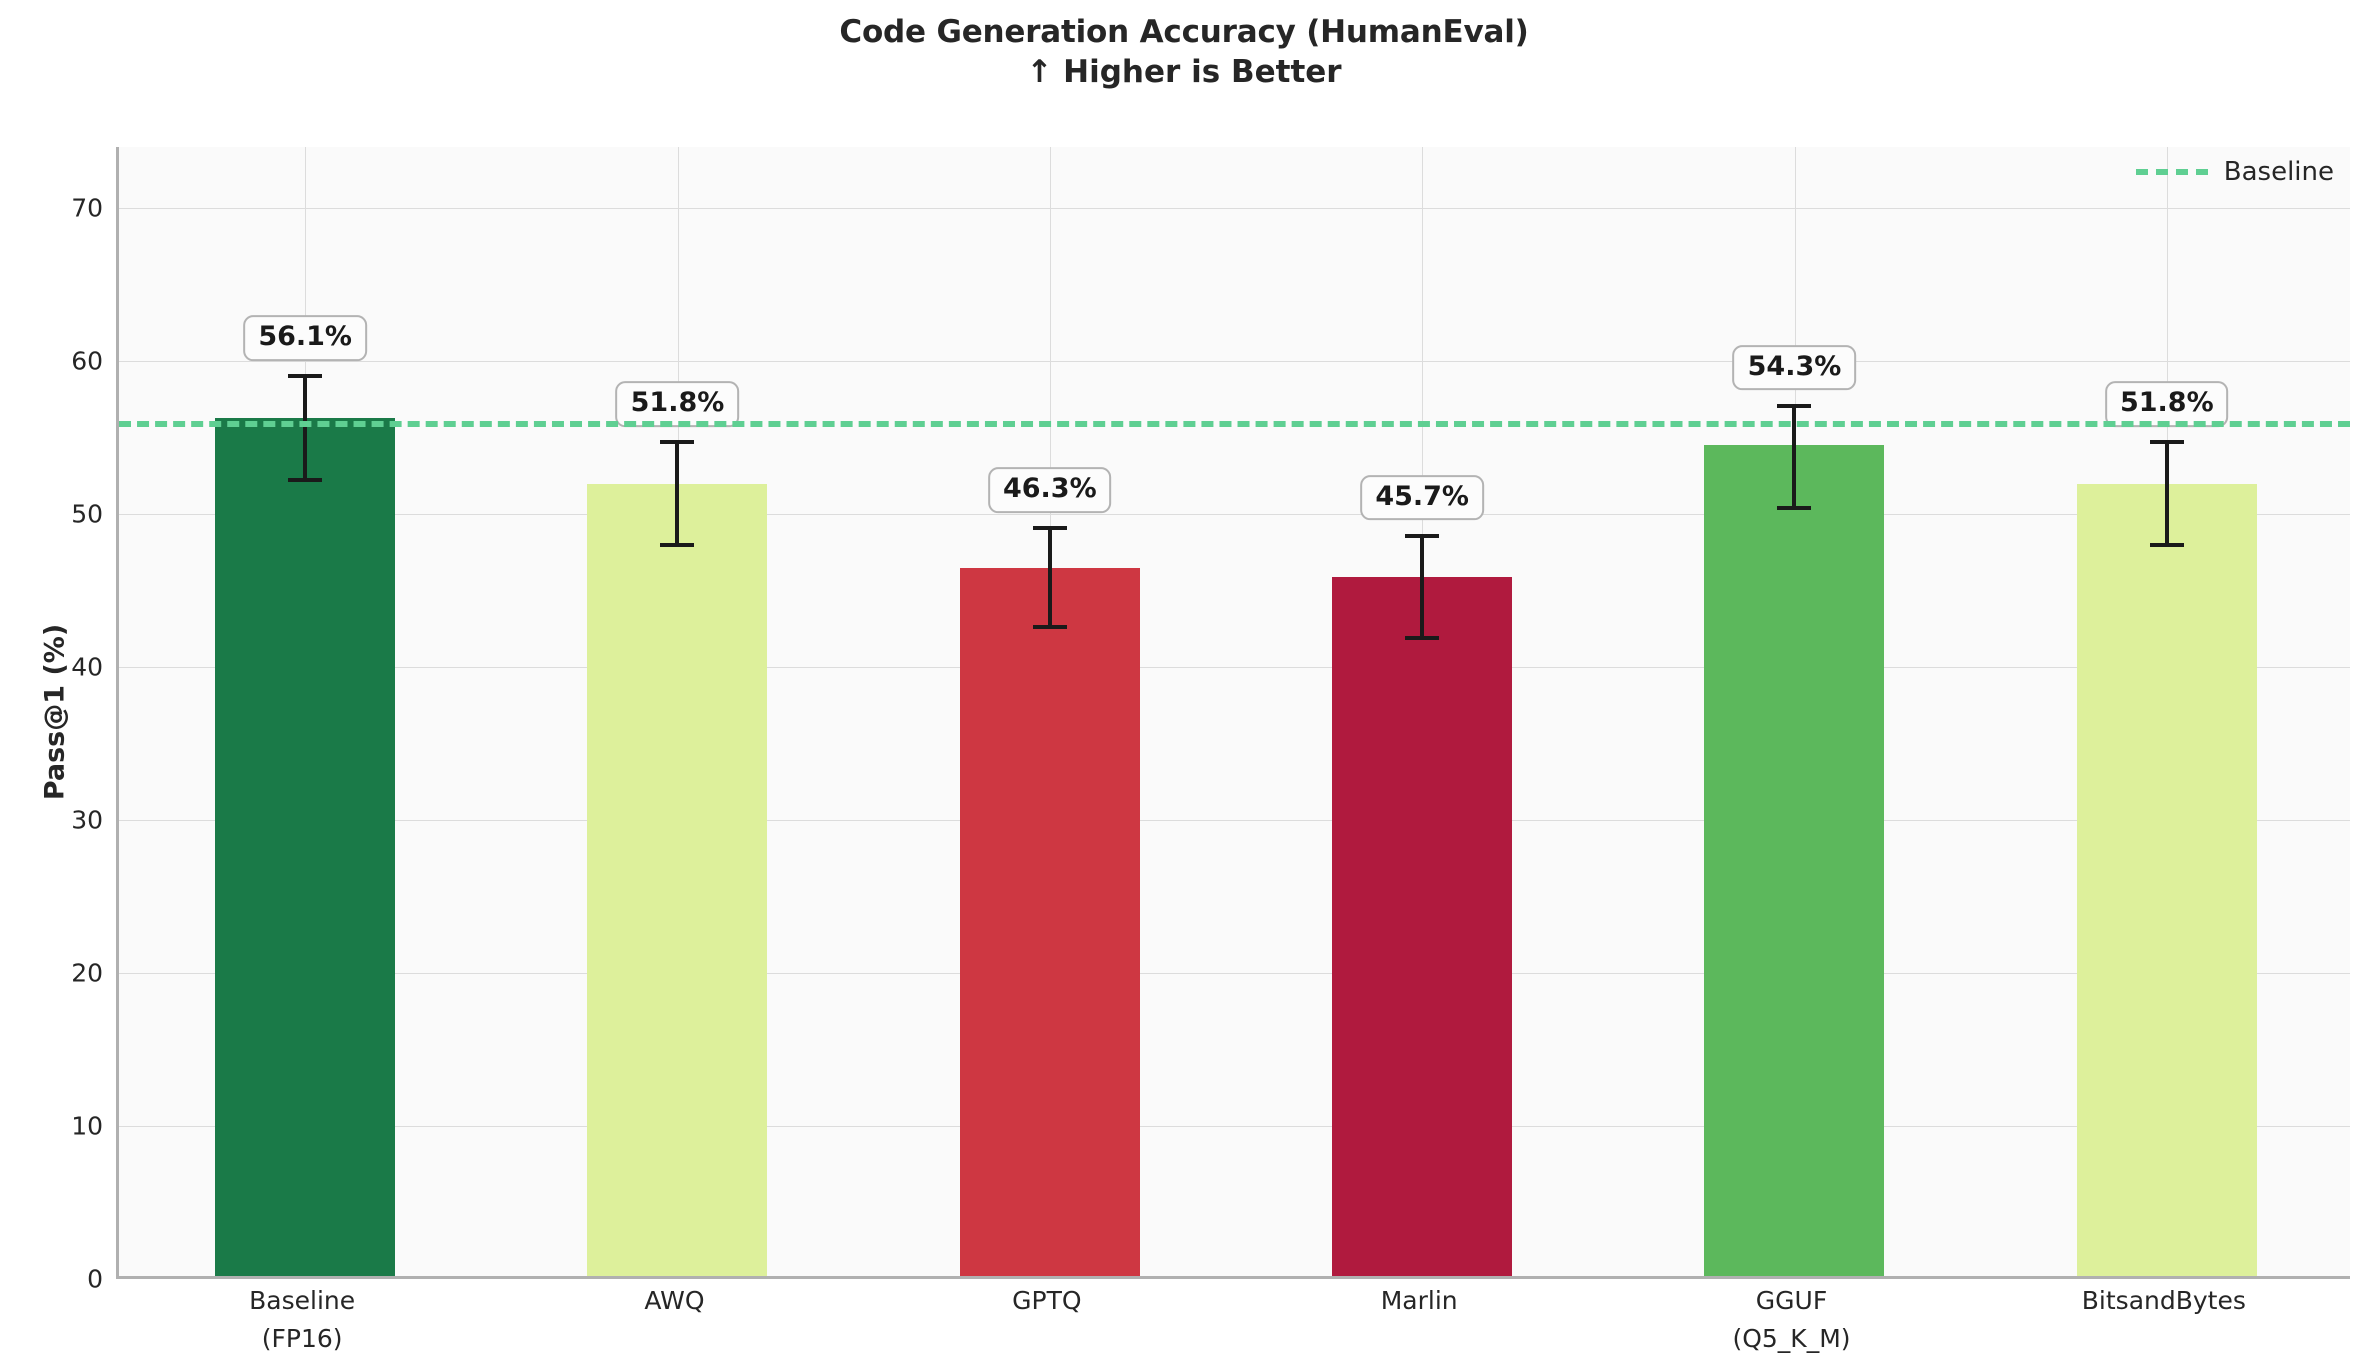  What do you see at coordinates (302, 1338) in the screenshot?
I see `x-tick-label-line2: (FP16)` at bounding box center [302, 1338].